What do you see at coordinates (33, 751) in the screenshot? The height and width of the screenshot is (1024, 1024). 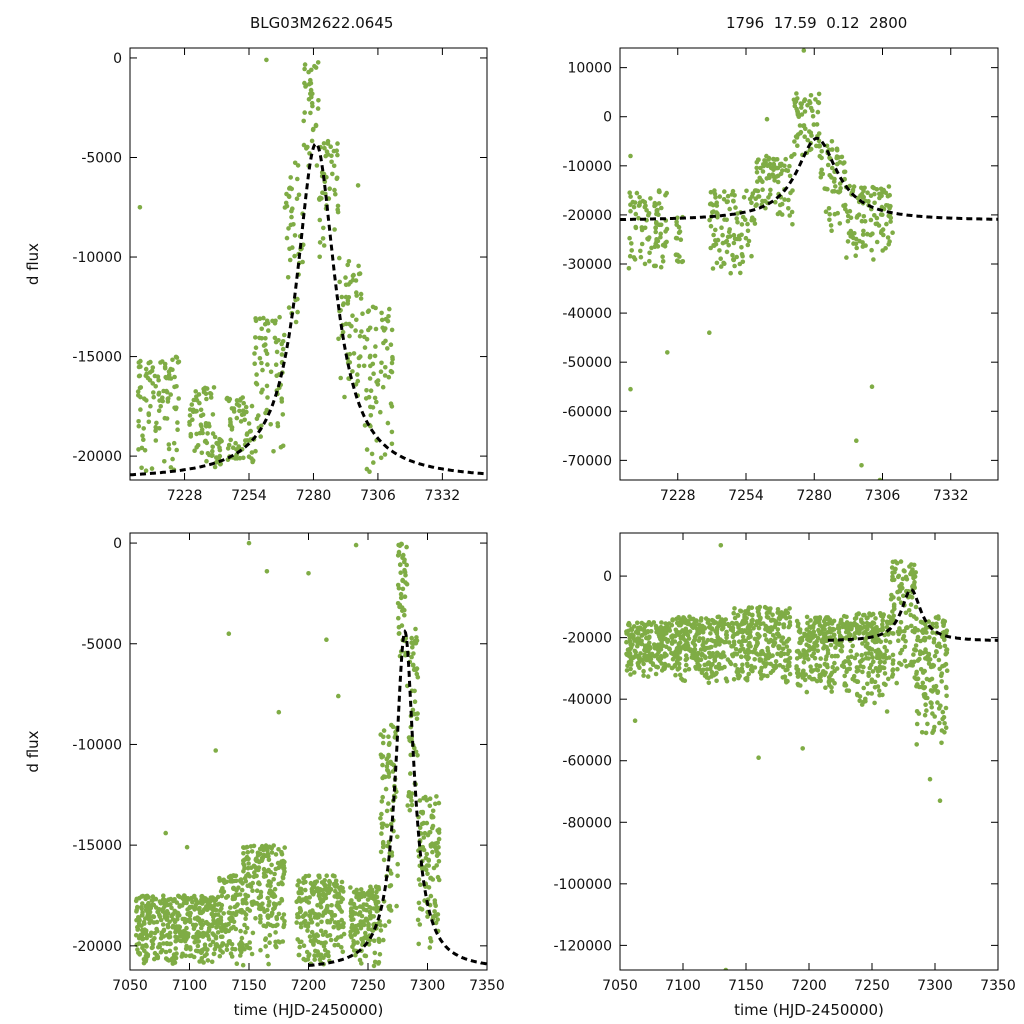 I see `y-axis-label: d flux` at bounding box center [33, 751].